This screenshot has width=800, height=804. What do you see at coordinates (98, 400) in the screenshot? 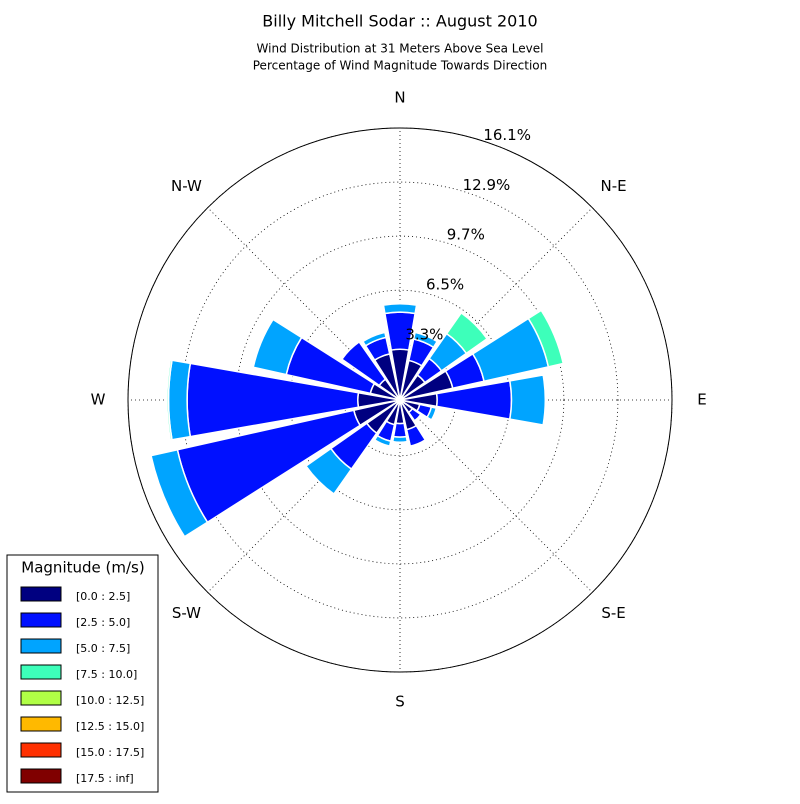
I see `direction-label: W` at bounding box center [98, 400].